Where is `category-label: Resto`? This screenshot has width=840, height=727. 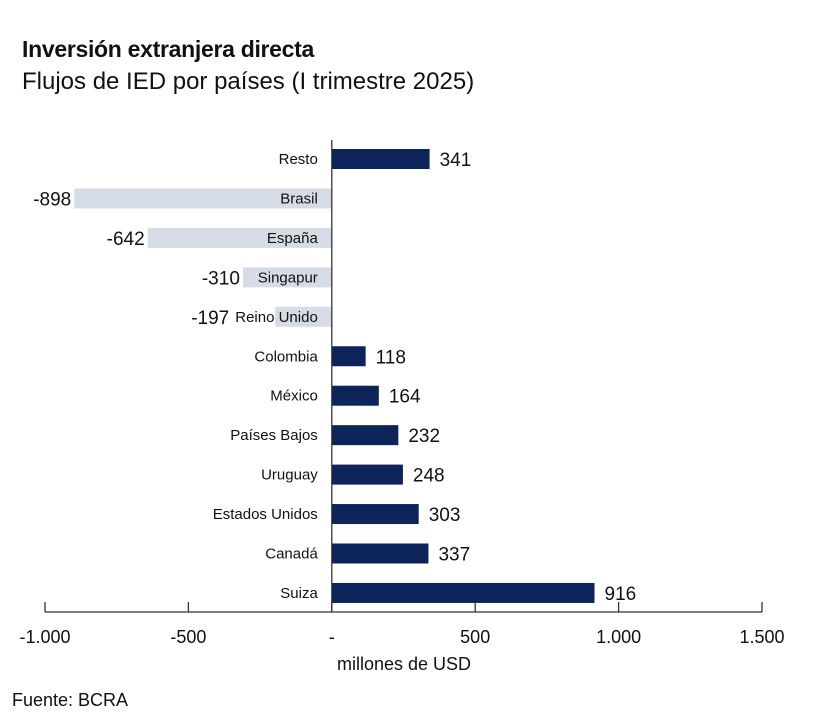
category-label: Resto is located at coordinates (298, 159).